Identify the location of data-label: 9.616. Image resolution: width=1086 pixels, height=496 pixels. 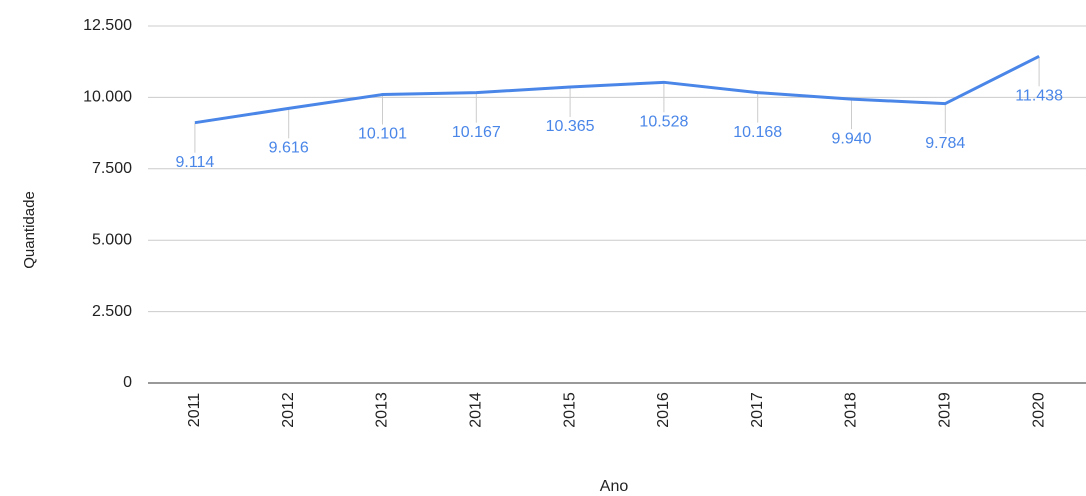
(289, 148).